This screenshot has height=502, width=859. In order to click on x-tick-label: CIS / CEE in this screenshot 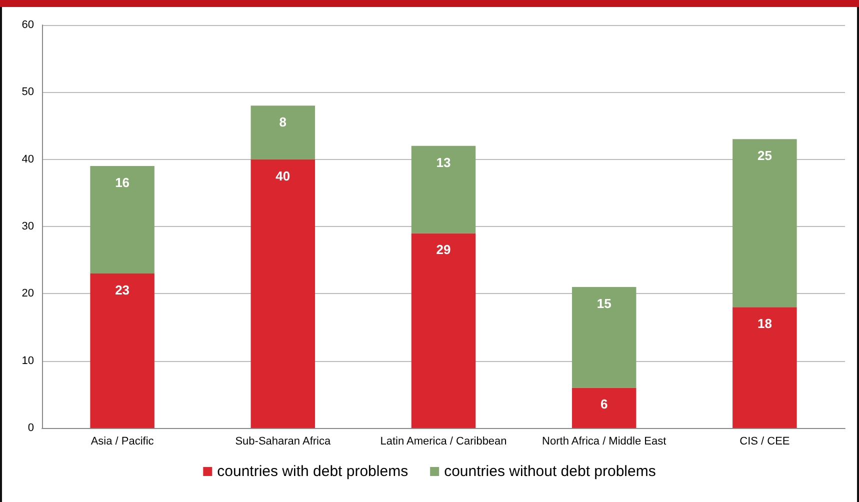, I will do `click(765, 442)`.